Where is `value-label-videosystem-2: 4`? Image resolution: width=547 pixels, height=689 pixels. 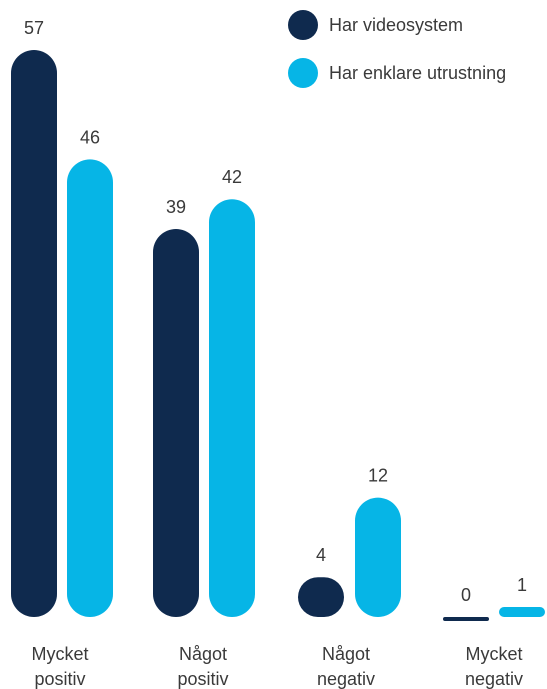 value-label-videosystem-2: 4 is located at coordinates (321, 555).